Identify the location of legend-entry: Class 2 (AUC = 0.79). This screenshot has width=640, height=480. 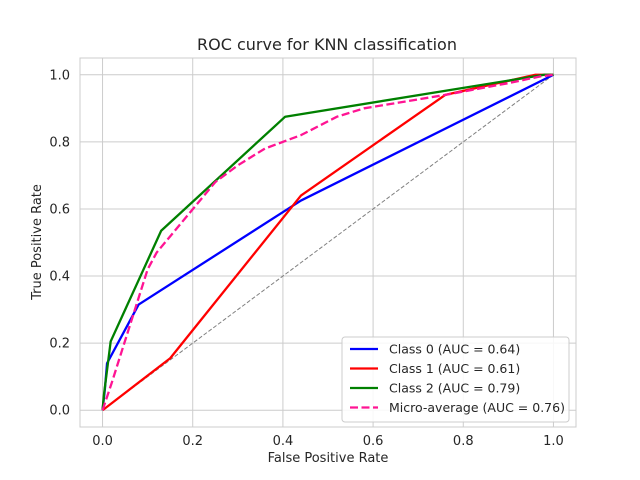
(454, 388).